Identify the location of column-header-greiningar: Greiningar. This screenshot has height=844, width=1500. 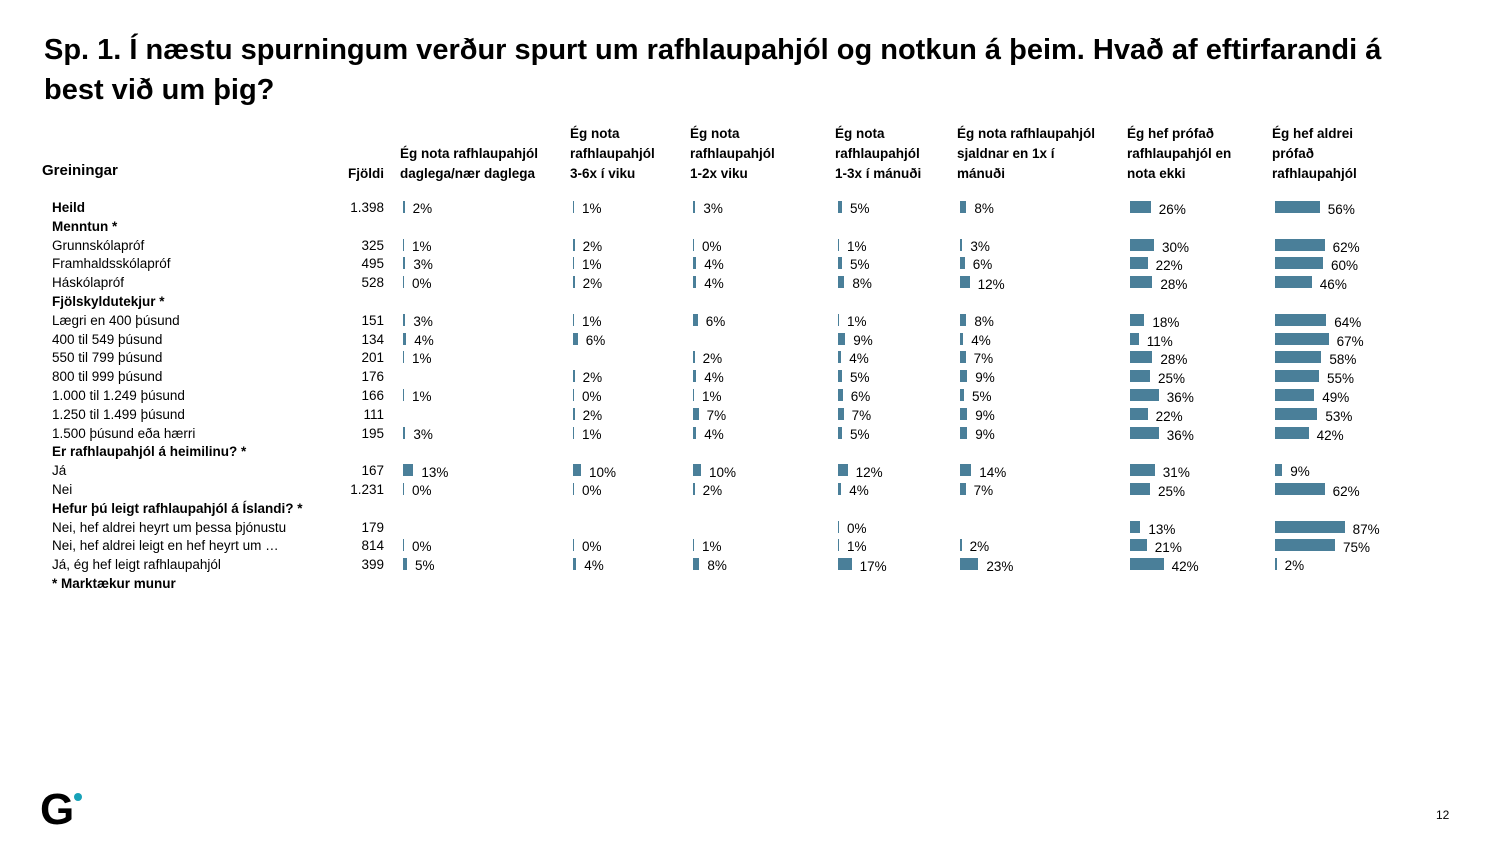
(80, 170).